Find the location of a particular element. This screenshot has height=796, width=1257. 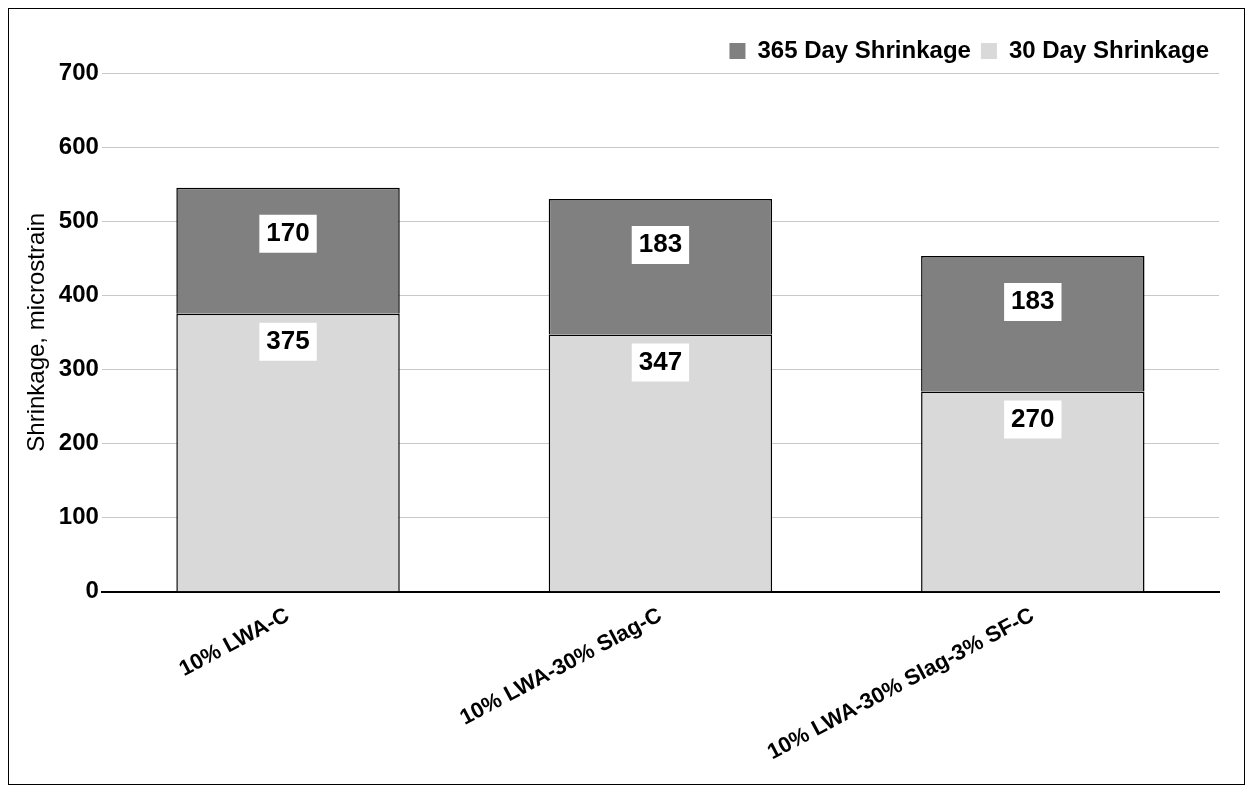

y-tick-label: 400 is located at coordinates (78, 293).